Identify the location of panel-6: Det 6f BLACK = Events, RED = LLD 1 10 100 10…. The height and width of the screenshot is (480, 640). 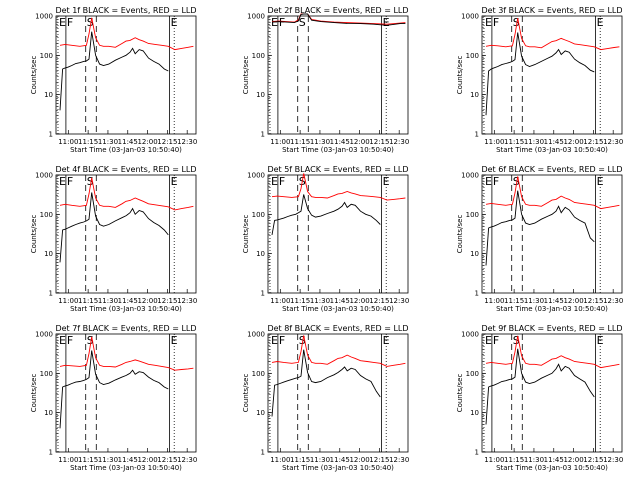
(539, 239).